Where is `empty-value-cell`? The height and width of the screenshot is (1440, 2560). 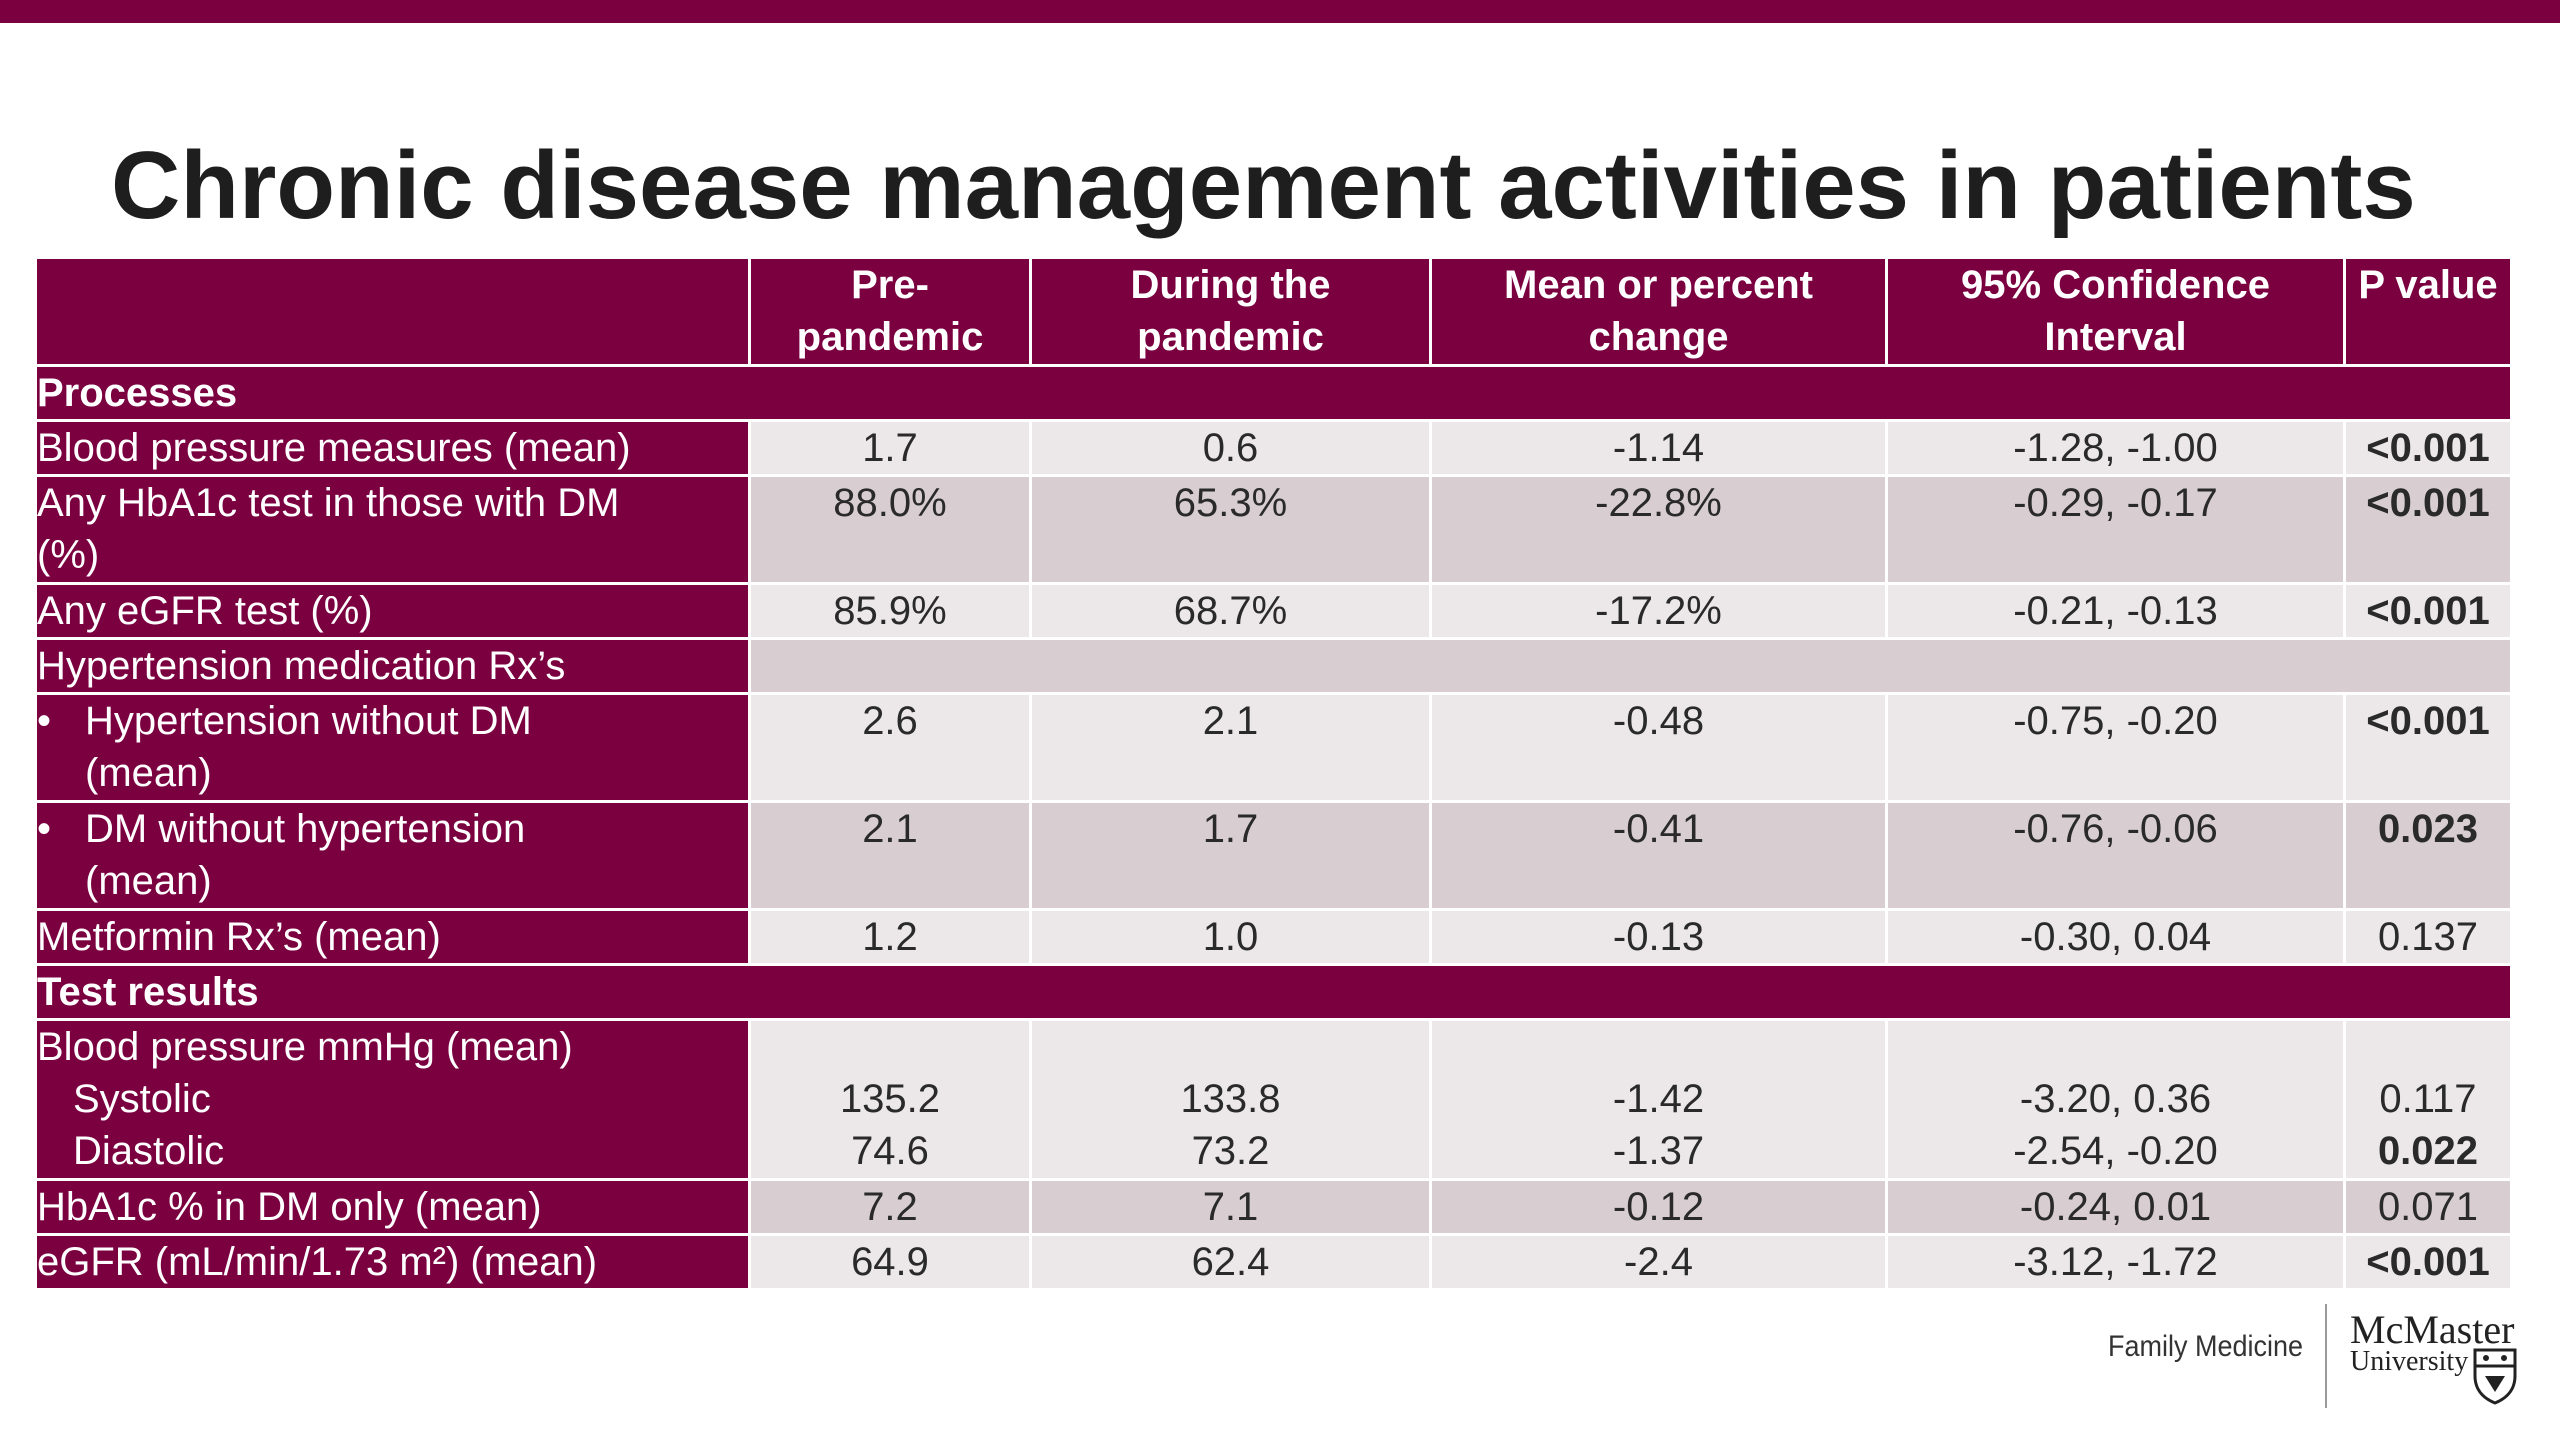
empty-value-cell is located at coordinates (1630, 666).